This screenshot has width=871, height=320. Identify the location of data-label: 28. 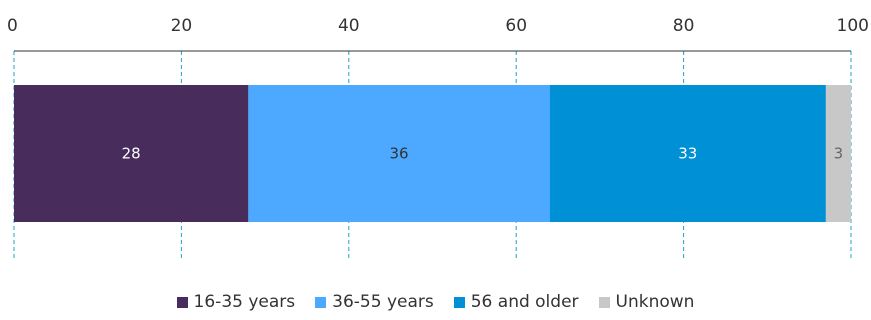
(131, 154).